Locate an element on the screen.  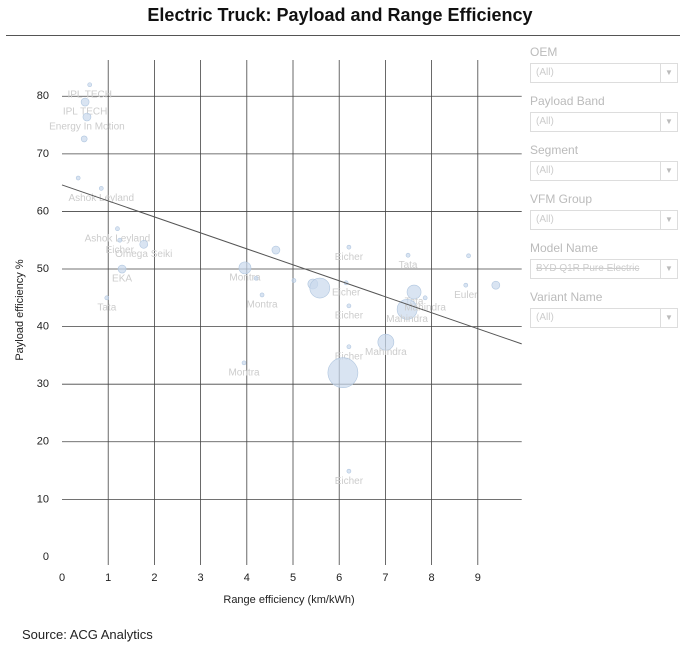
point-label: EKA is located at coordinates (122, 279).